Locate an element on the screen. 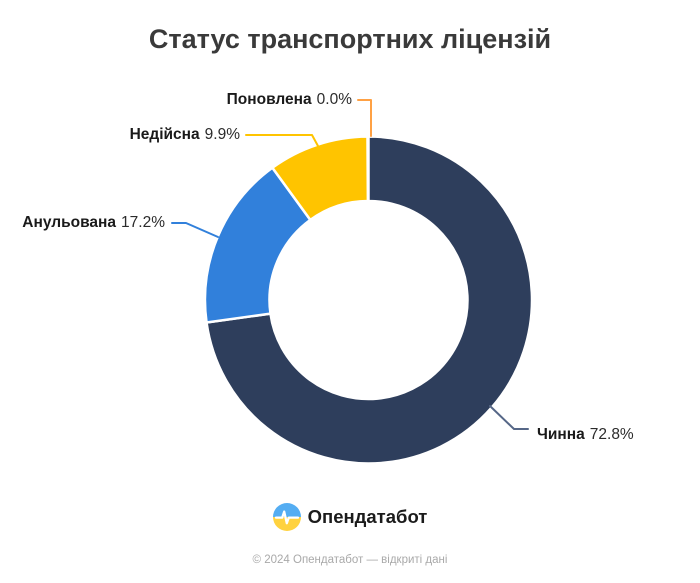 This screenshot has height=583, width=700. donut-slice-nediisna is located at coordinates (320, 178).